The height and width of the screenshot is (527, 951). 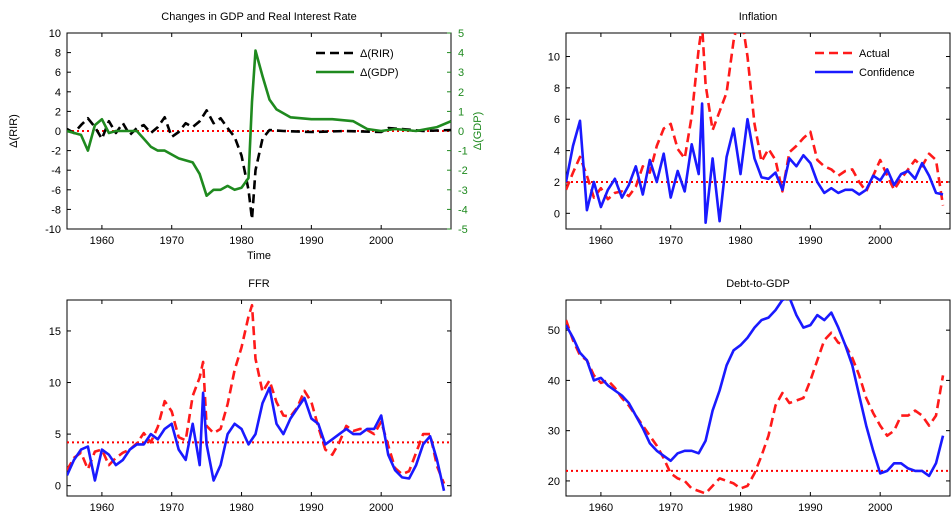 What do you see at coordinates (379, 73) in the screenshot?
I see `legend-label: Δ(GDP)` at bounding box center [379, 73].